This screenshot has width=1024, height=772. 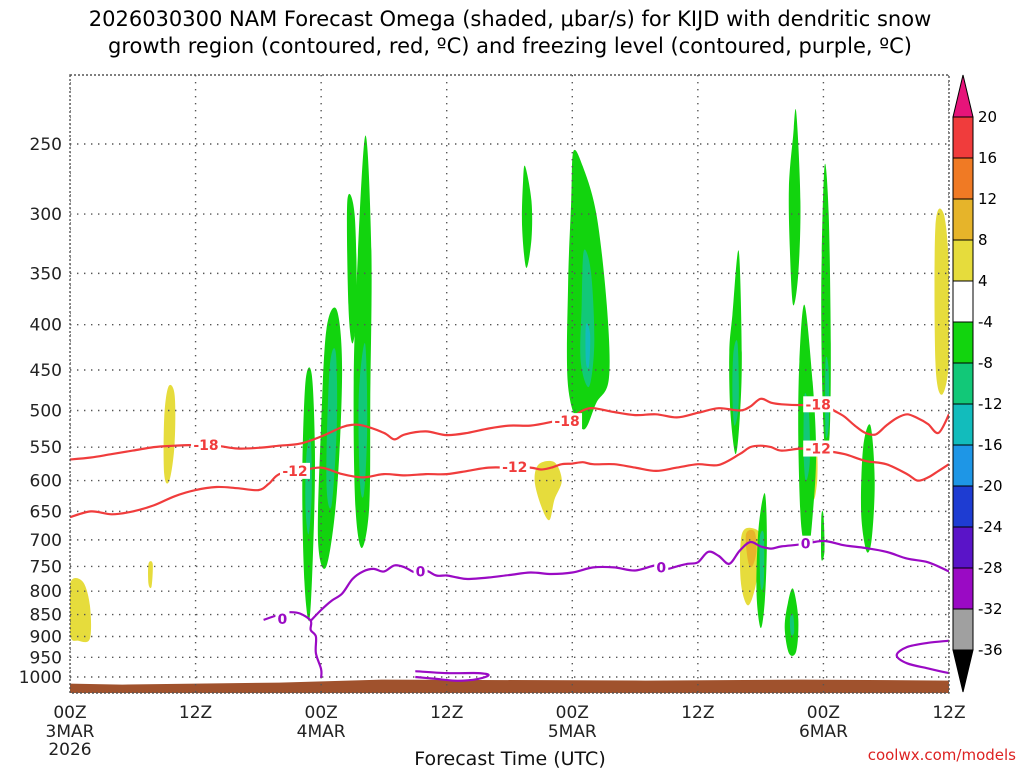 I want to click on colorbar-label-10: -24, so click(x=990, y=527).